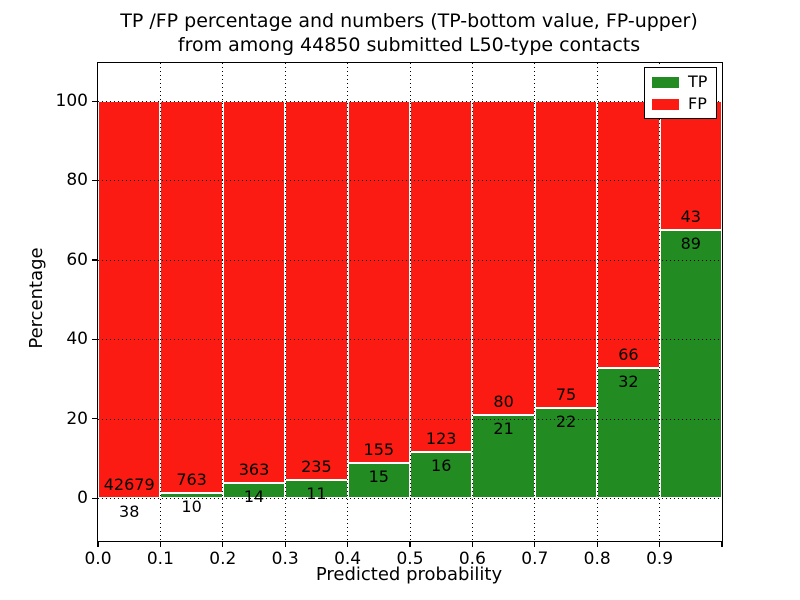  I want to click on fp-count-label: 763, so click(191, 479).